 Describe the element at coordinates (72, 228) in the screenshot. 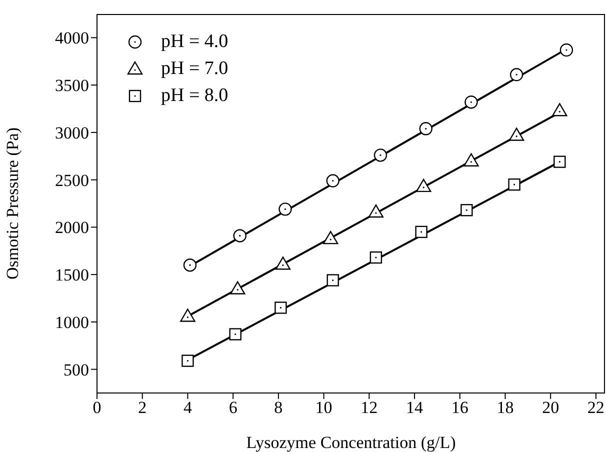

I see `y-tick-label: 2000` at that location.